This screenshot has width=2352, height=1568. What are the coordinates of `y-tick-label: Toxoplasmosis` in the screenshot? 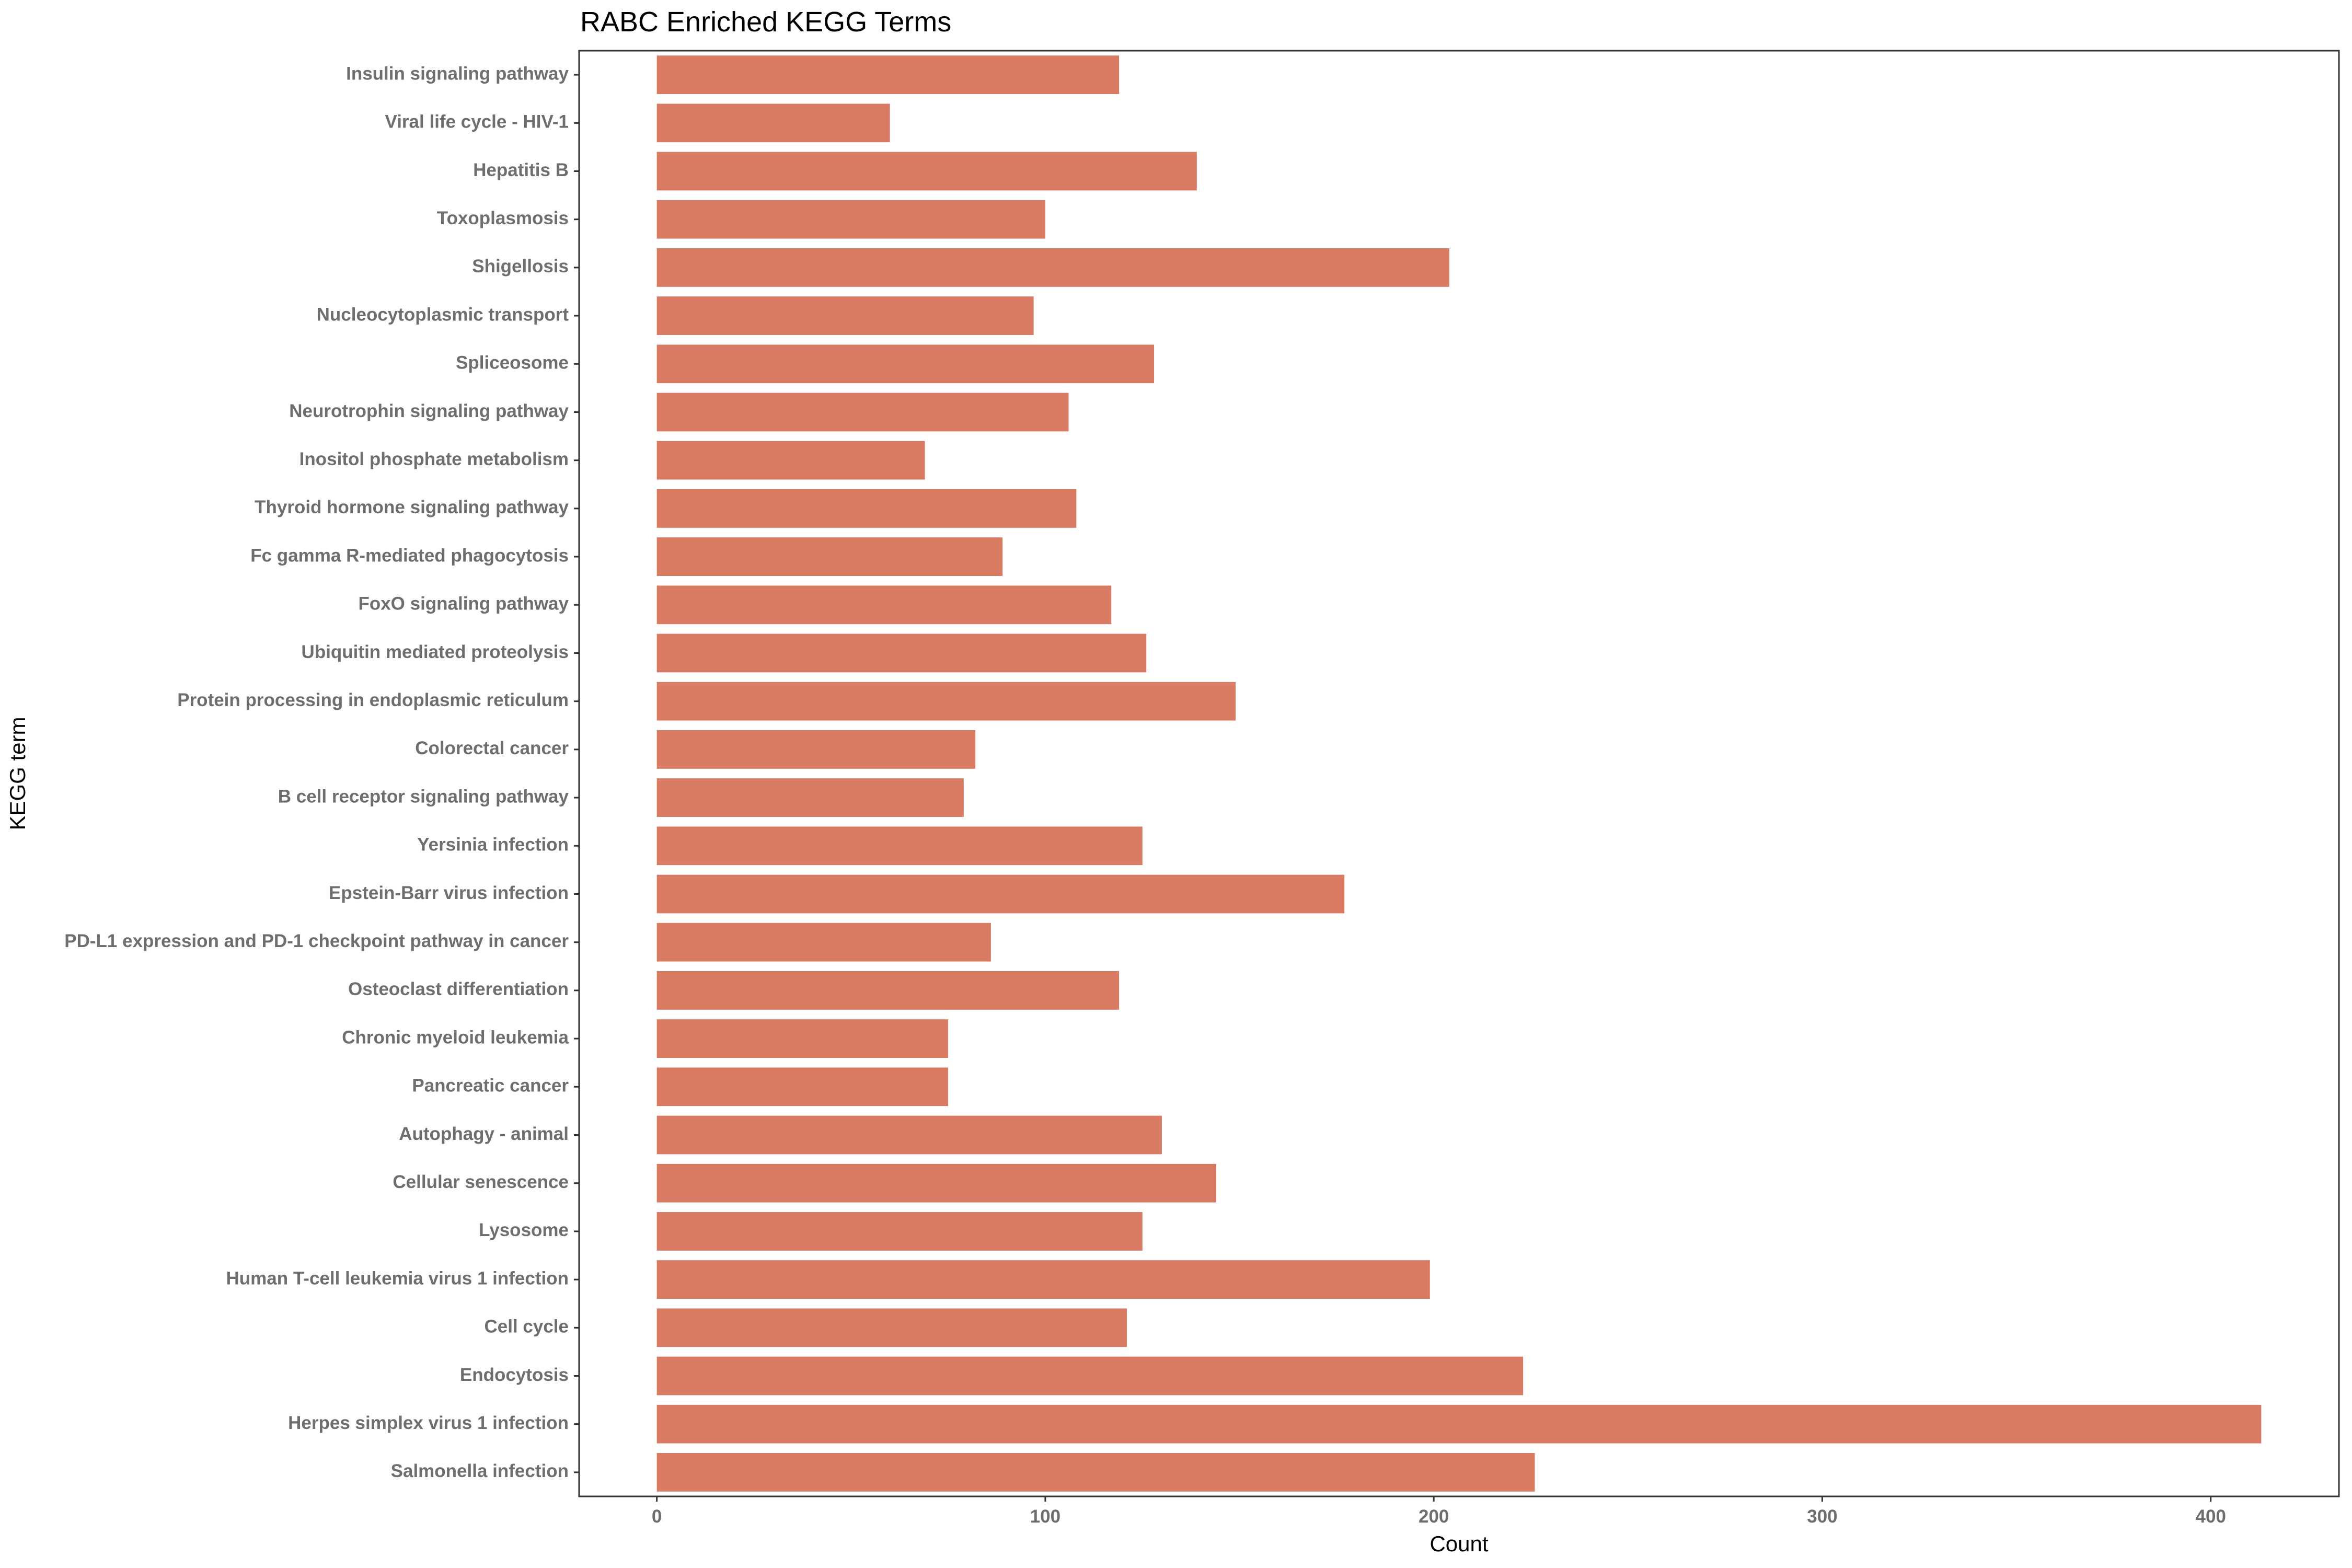 It's located at (503, 218).